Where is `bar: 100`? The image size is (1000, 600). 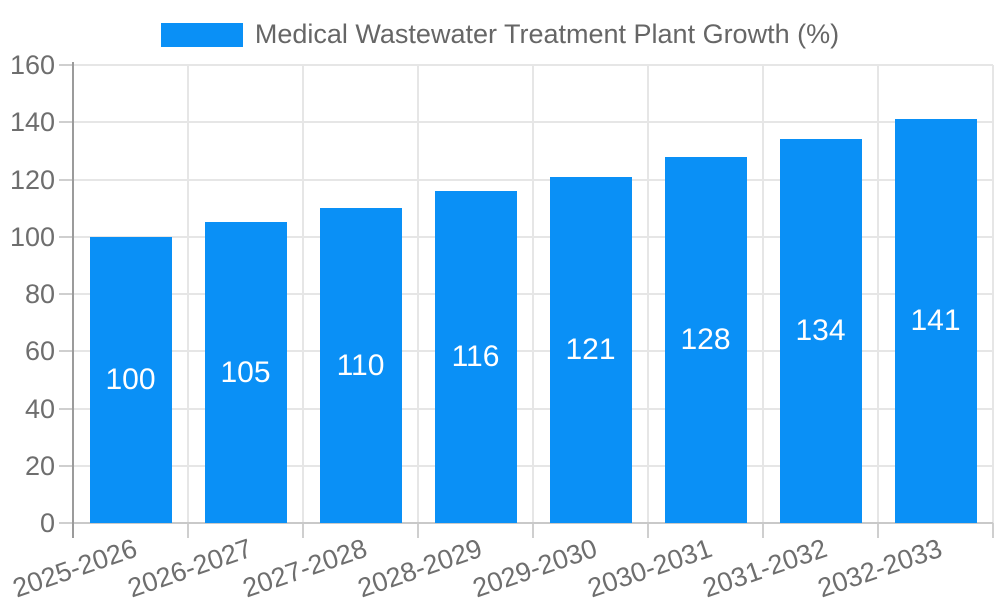
bar: 100 is located at coordinates (130, 379).